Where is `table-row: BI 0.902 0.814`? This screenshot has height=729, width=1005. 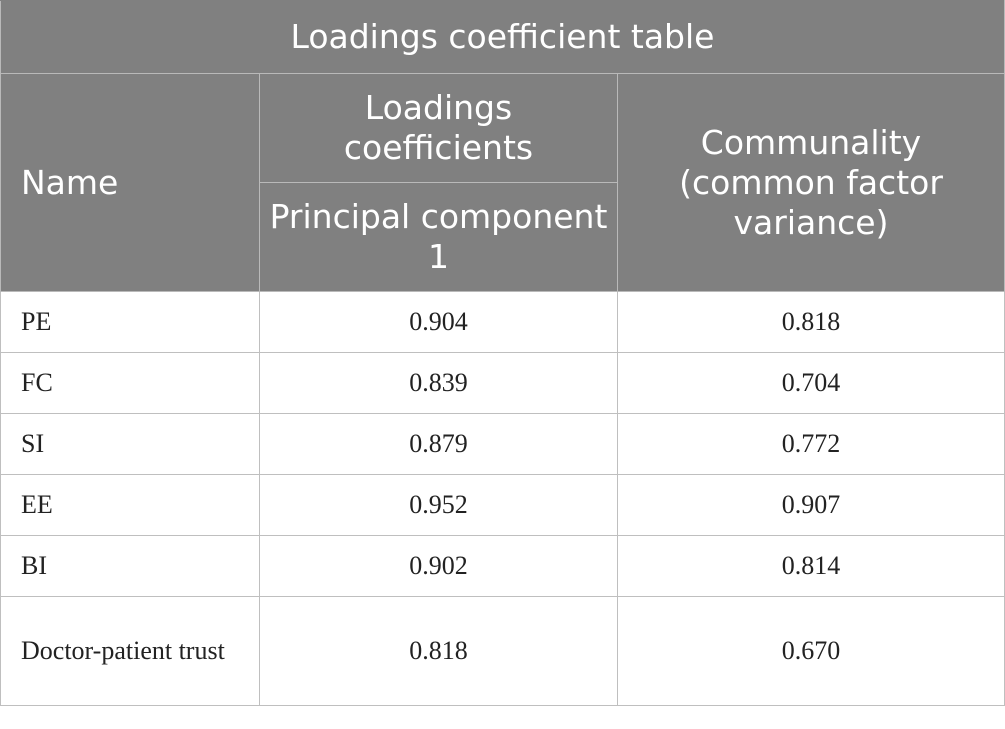 table-row: BI 0.902 0.814 is located at coordinates (502, 566).